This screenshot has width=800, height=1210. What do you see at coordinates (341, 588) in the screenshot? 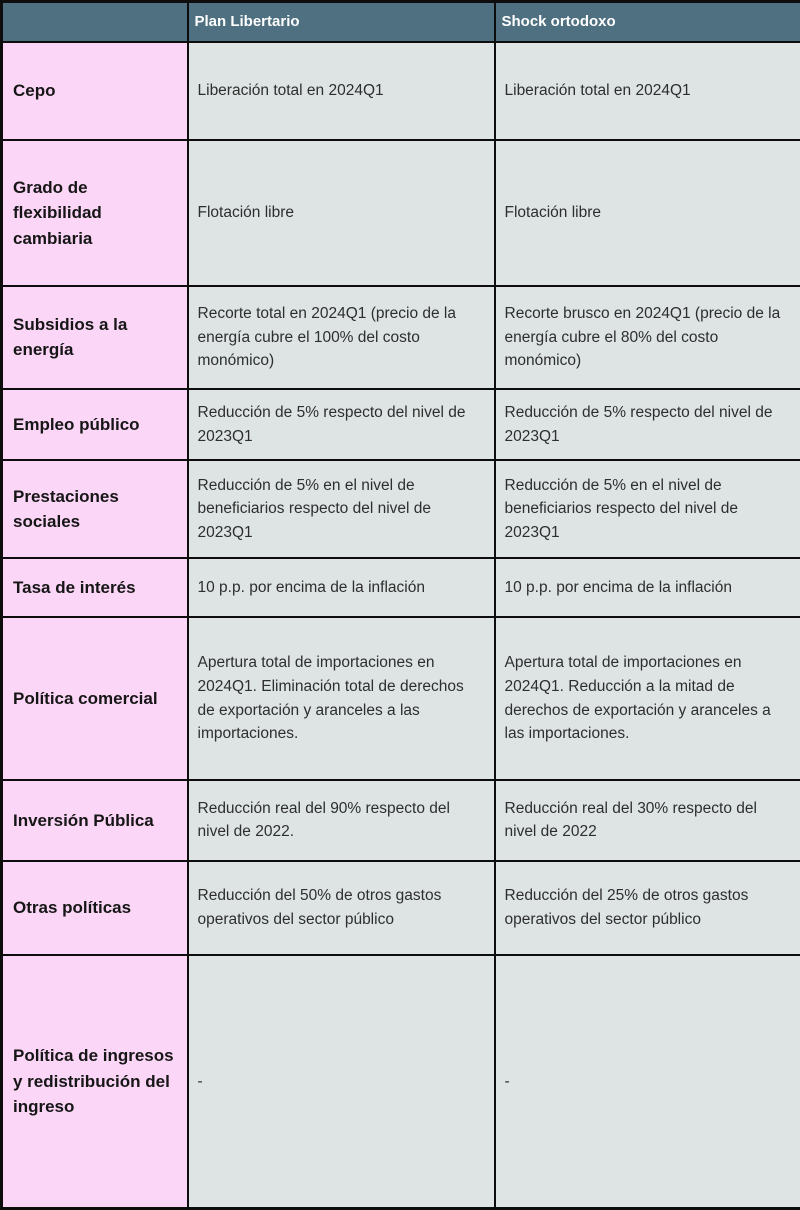
I see `plan-libertario-cell: 10 p.p. por encima de la inflación` at bounding box center [341, 588].